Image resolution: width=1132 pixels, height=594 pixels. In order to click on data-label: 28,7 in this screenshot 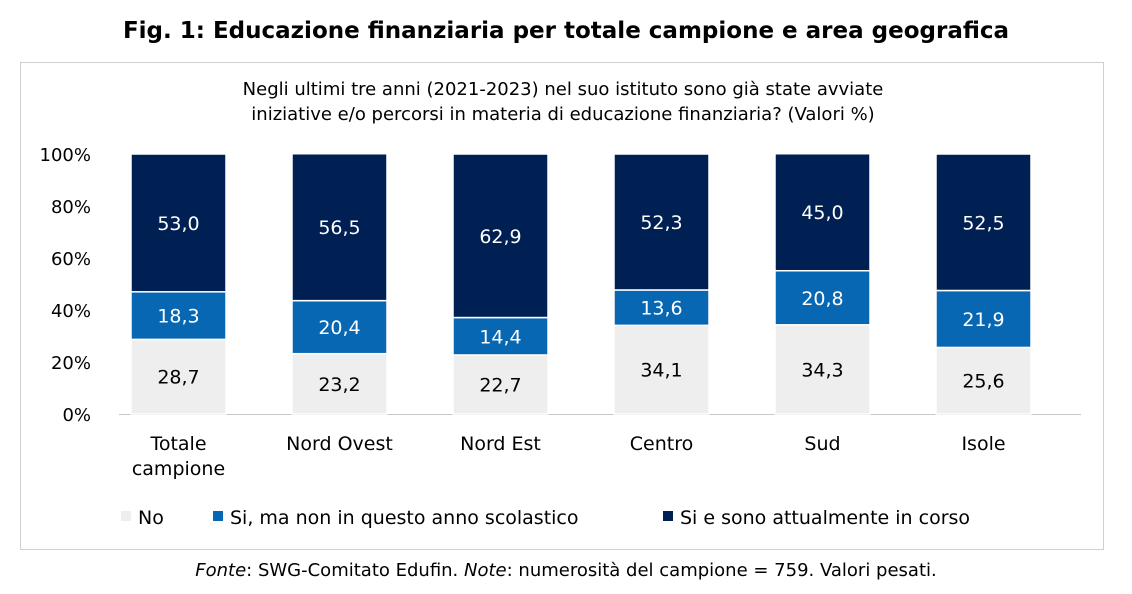, I will do `click(178, 378)`.